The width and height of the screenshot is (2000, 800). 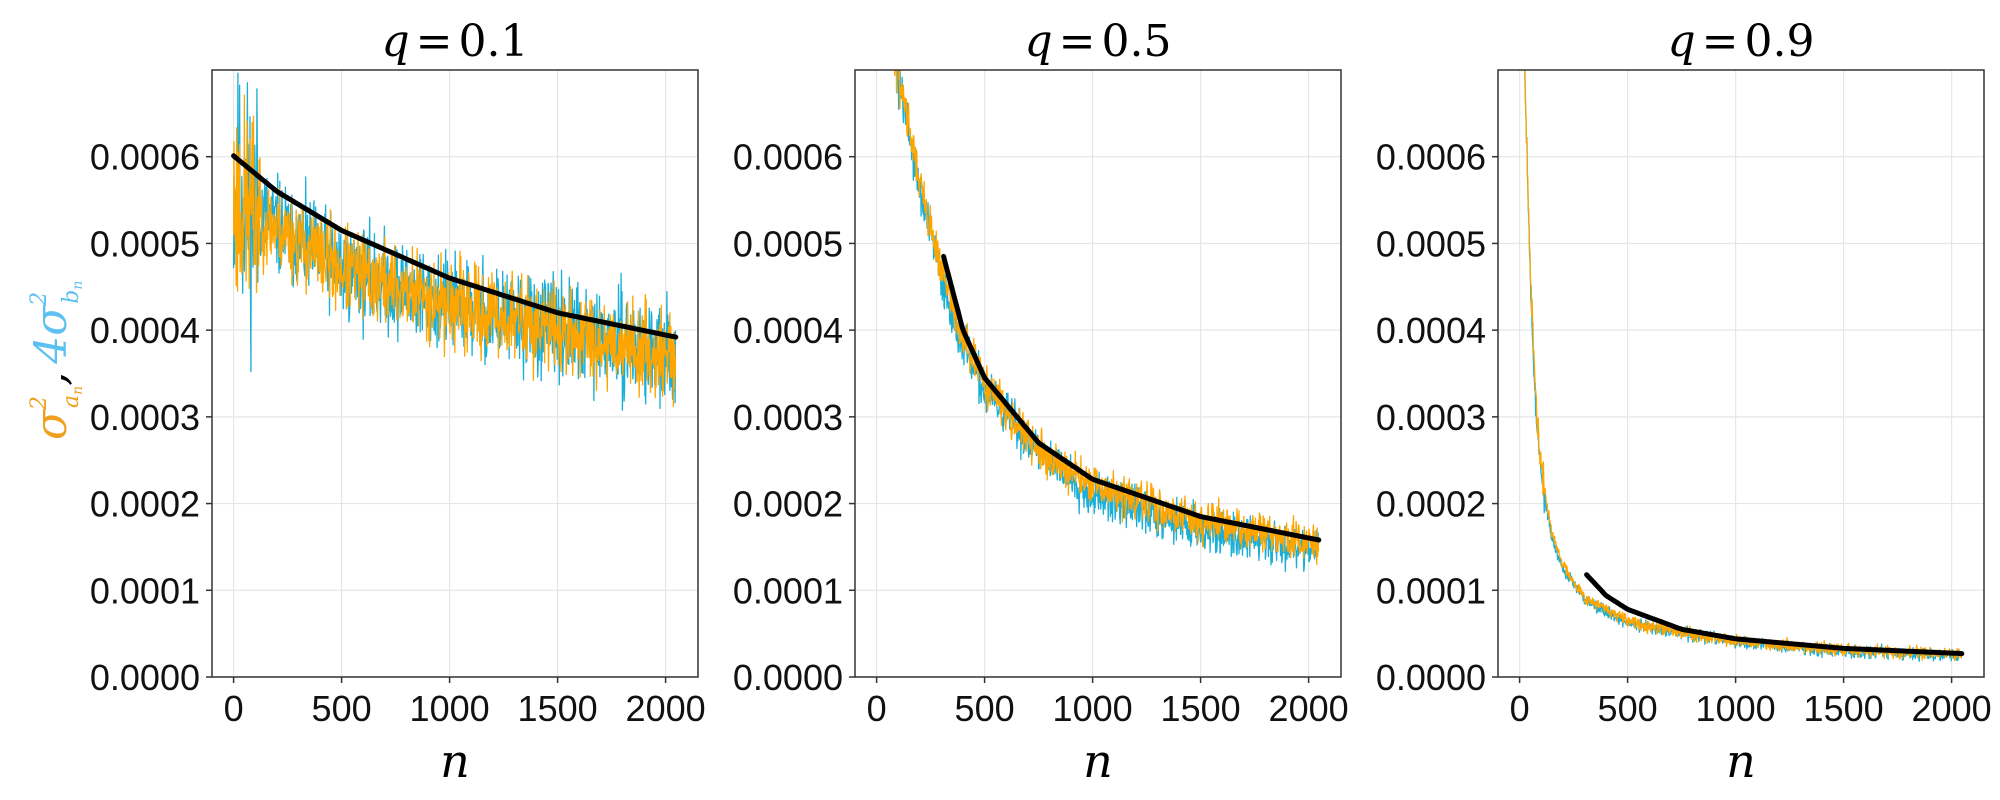 I want to click on panel-title: q = 0.9, so click(x=1740, y=41).